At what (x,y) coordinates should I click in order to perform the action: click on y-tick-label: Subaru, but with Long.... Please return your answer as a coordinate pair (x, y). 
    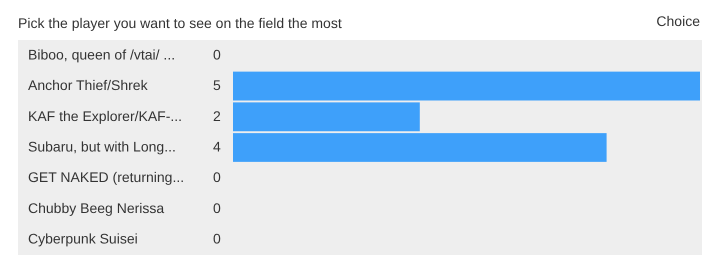
    Looking at the image, I should click on (102, 146).